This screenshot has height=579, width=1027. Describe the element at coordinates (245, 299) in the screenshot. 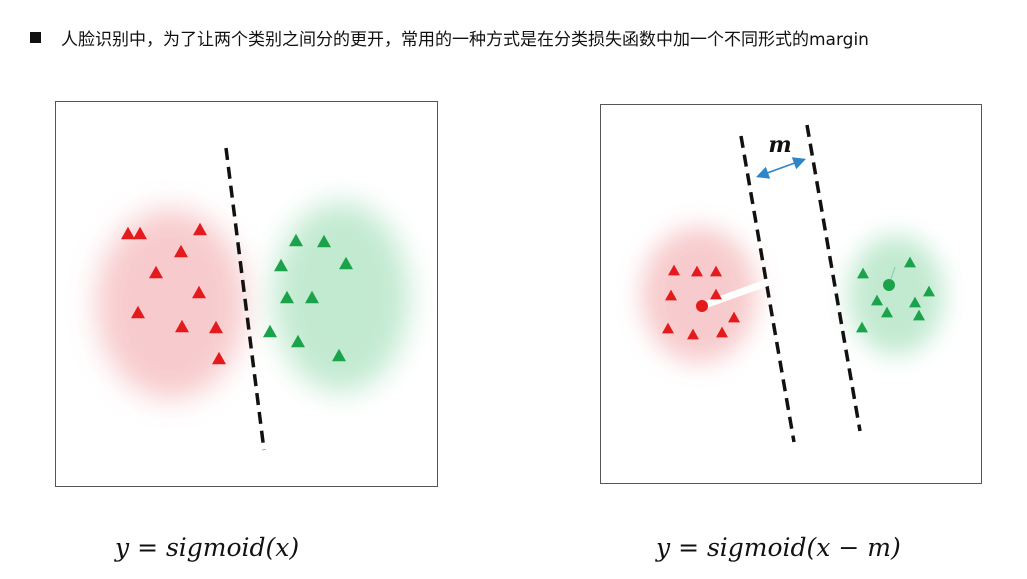

I see `decision-boundary` at that location.